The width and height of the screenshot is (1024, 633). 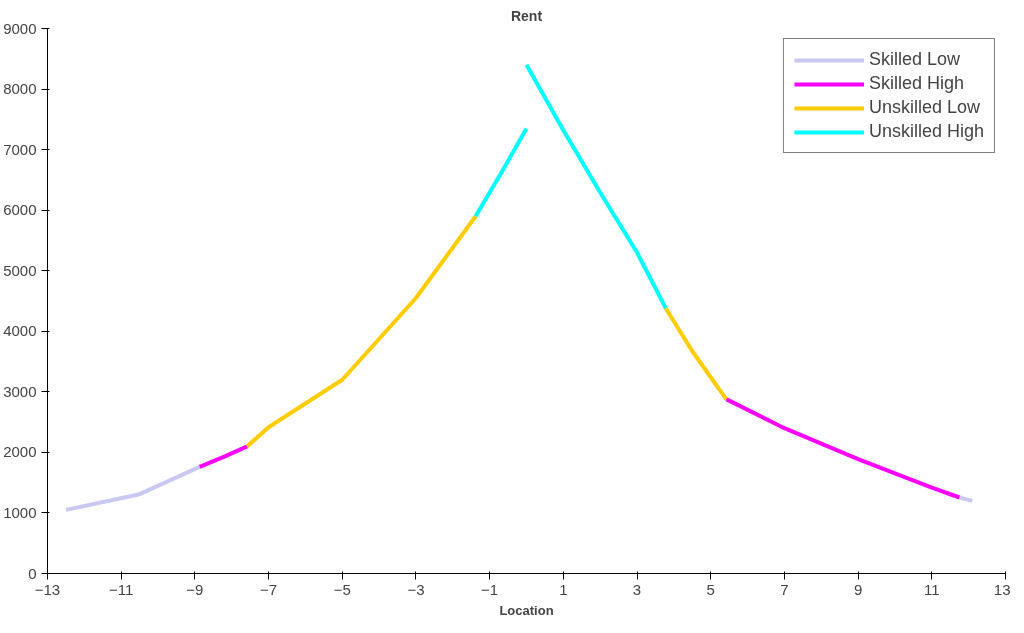 What do you see at coordinates (637, 589) in the screenshot?
I see `x-tick-label: 3` at bounding box center [637, 589].